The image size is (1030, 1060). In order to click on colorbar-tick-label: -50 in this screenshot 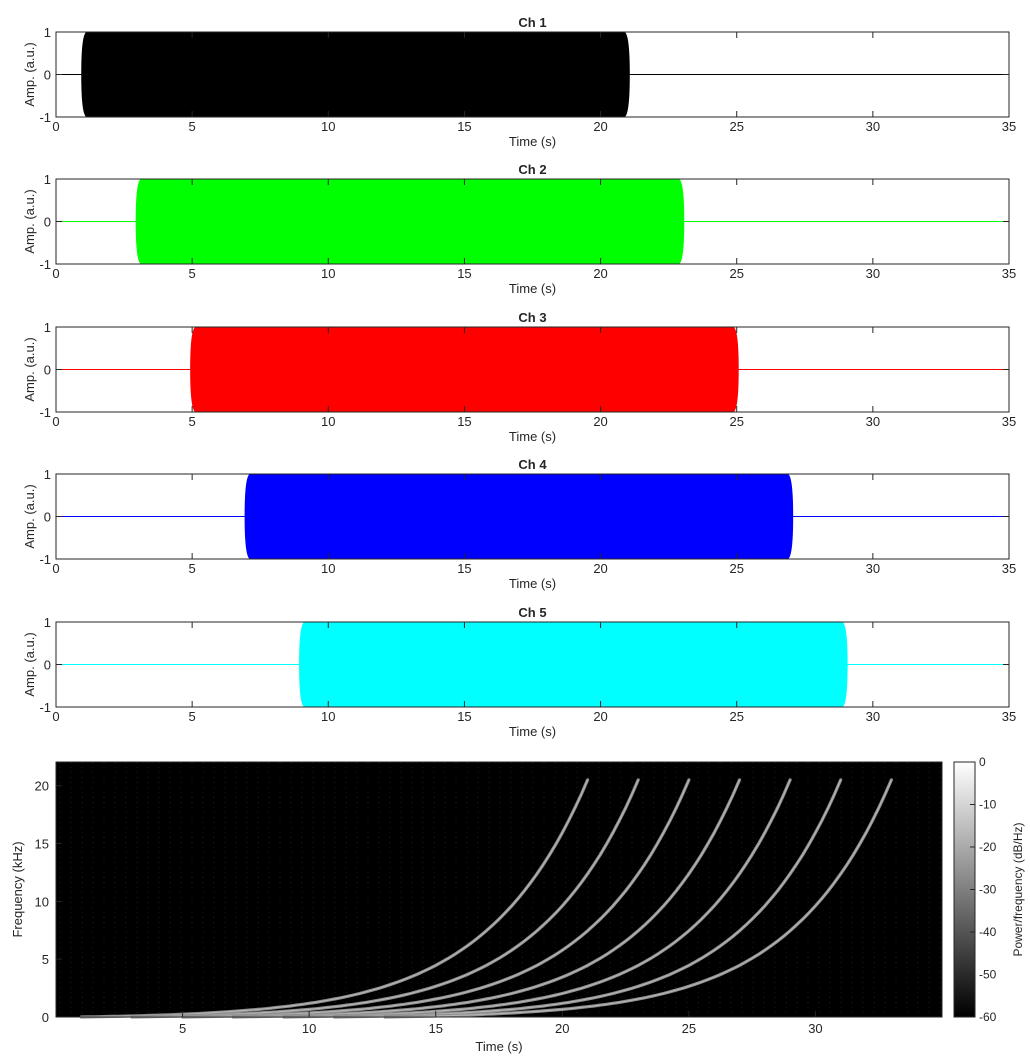, I will do `click(988, 975)`.